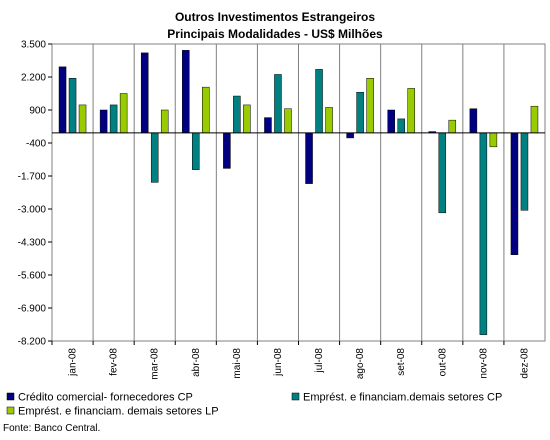  Describe the element at coordinates (278, 362) in the screenshot. I see `x-tick-label: jun-08` at that location.